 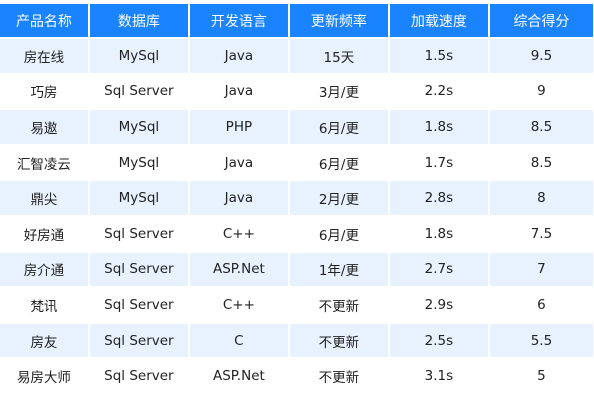 What do you see at coordinates (438, 91) in the screenshot?
I see `cell-load-speed: 2.2s` at bounding box center [438, 91].